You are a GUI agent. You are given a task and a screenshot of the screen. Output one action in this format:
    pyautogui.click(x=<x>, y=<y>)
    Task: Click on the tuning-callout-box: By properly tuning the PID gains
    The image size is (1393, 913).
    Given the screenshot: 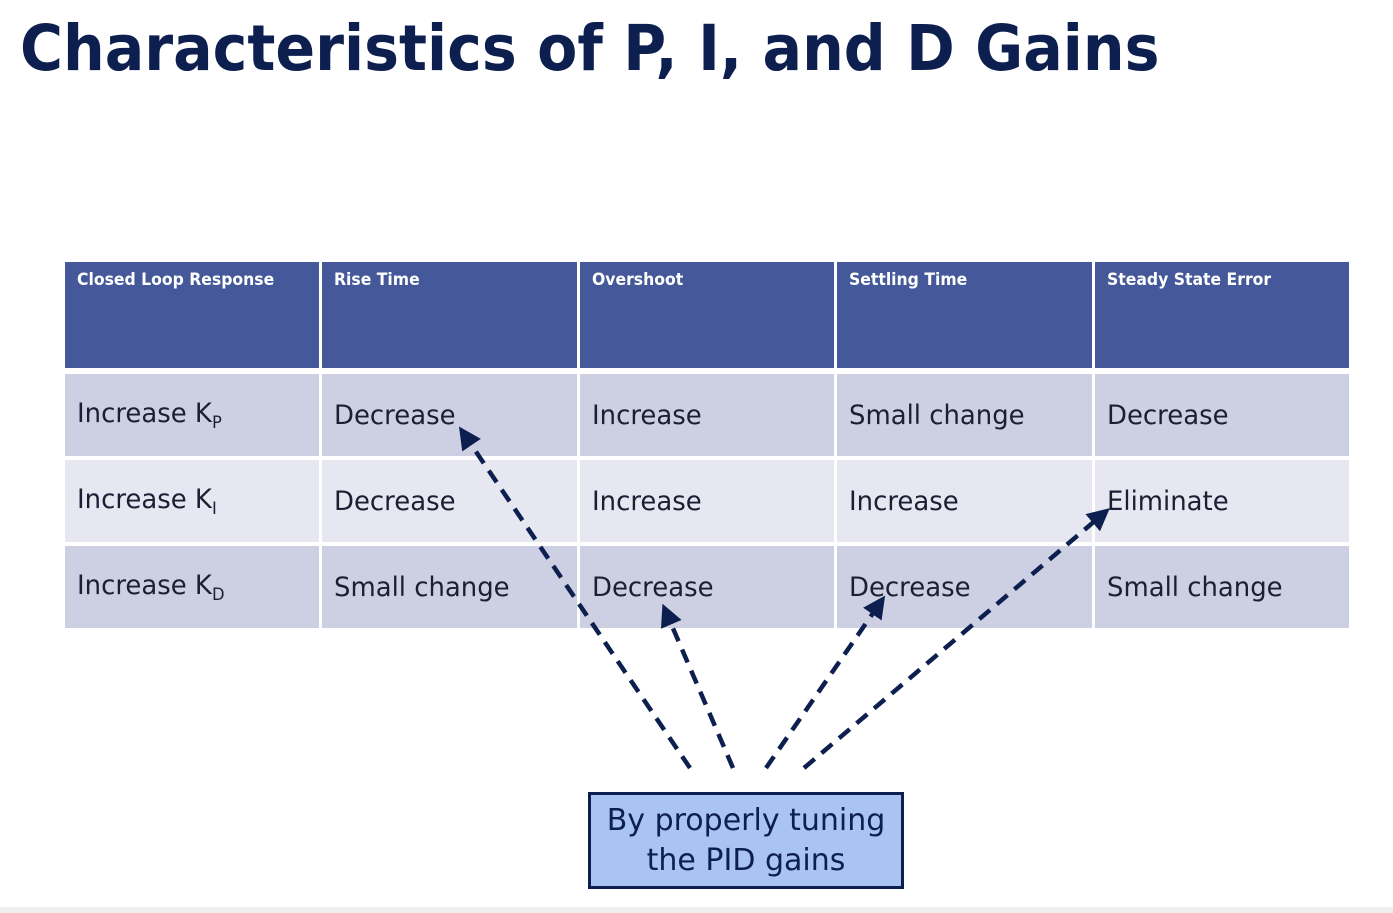 What is the action you would take?
    pyautogui.click(x=746, y=840)
    